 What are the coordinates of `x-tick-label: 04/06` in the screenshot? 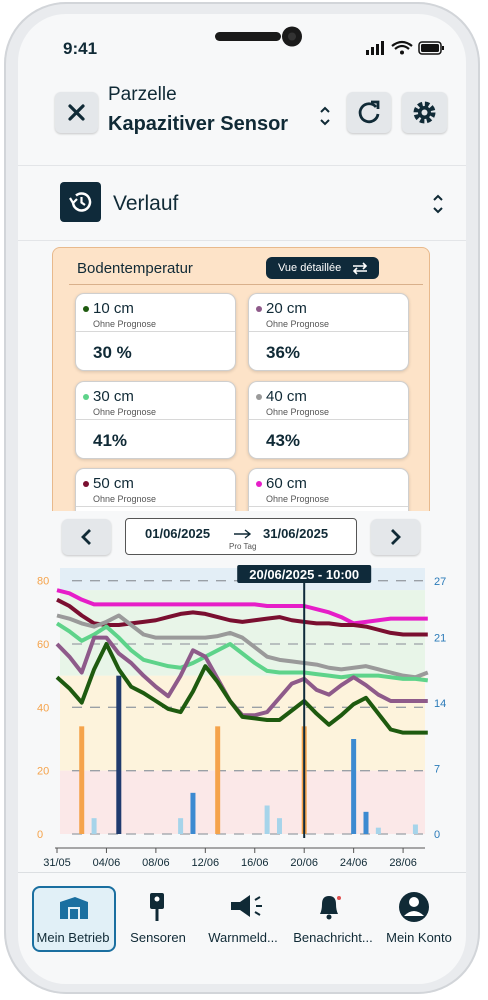 It's located at (107, 863).